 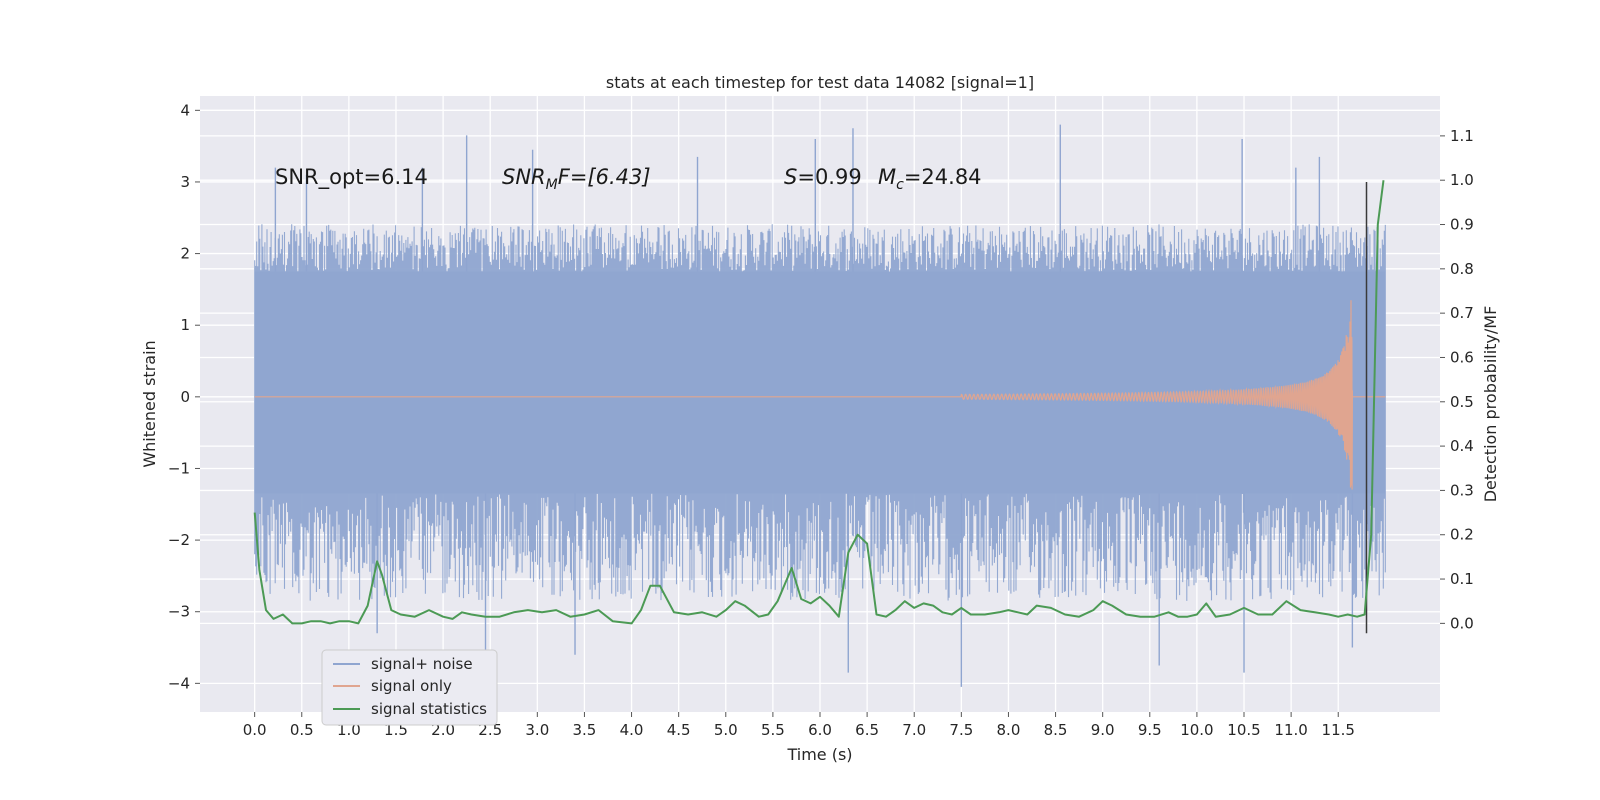 I want to click on y-tick-label-7: −3, so click(x=179, y=612).